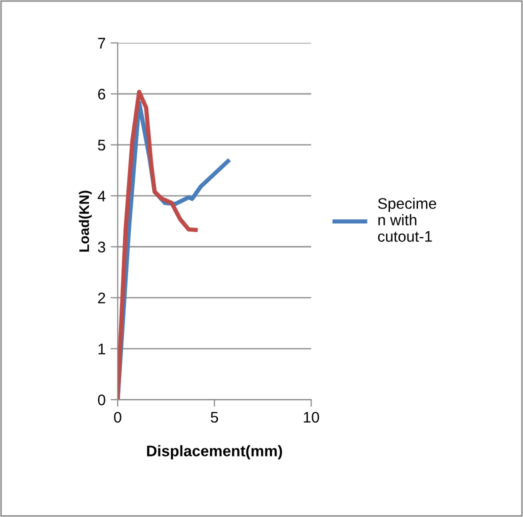  What do you see at coordinates (102, 145) in the screenshot?
I see `y-tick-label: 5` at bounding box center [102, 145].